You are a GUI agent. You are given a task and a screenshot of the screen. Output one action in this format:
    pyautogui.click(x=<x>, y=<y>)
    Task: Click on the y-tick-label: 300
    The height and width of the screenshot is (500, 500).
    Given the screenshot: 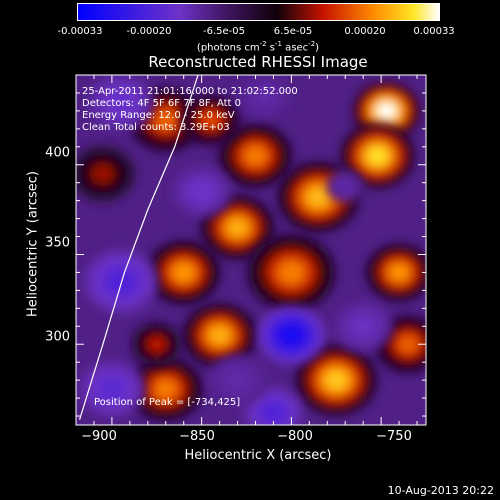 What is the action you would take?
    pyautogui.click(x=57, y=337)
    